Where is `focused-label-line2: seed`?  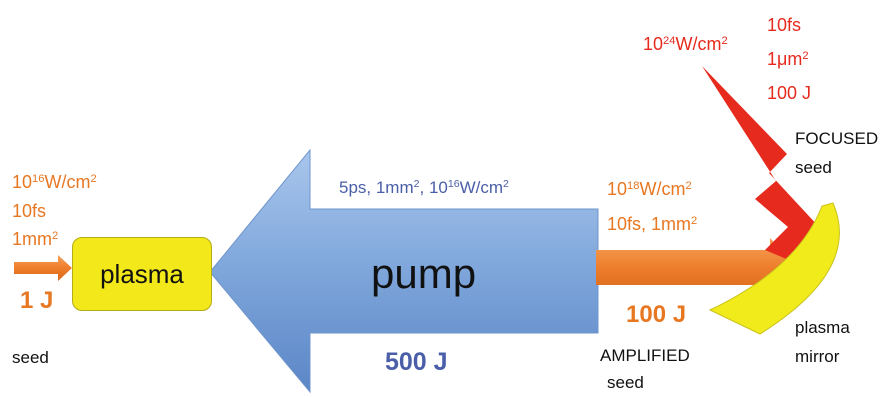
focused-label-line2: seed is located at coordinates (813, 167).